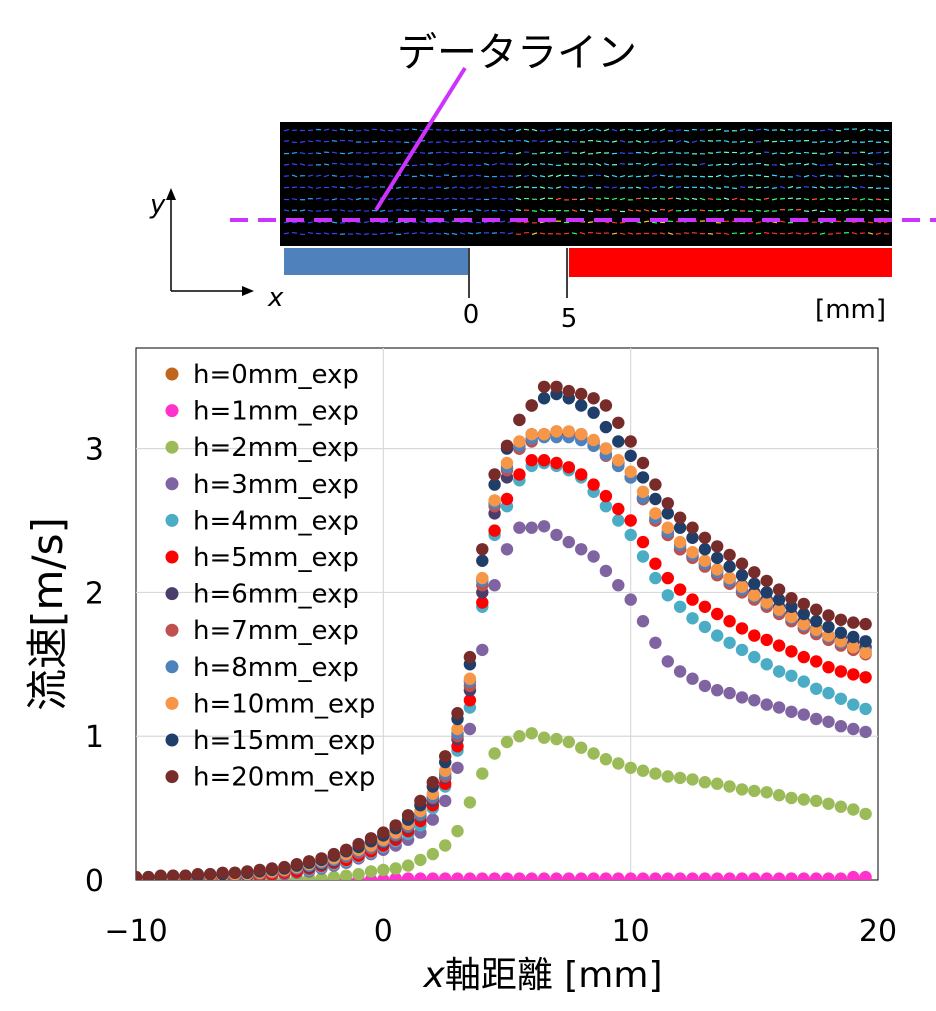  What do you see at coordinates (248, 291) in the screenshot?
I see `axis-x-arrowhead` at bounding box center [248, 291].